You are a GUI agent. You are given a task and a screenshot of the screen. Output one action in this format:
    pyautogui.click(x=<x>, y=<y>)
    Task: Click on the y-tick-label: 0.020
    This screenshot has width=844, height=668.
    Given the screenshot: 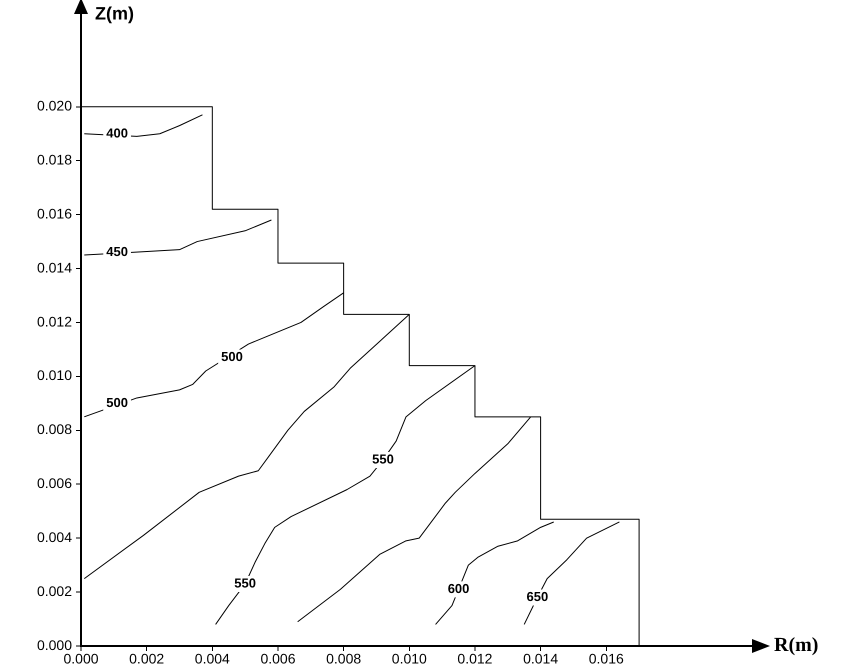 What is the action you would take?
    pyautogui.click(x=54, y=106)
    